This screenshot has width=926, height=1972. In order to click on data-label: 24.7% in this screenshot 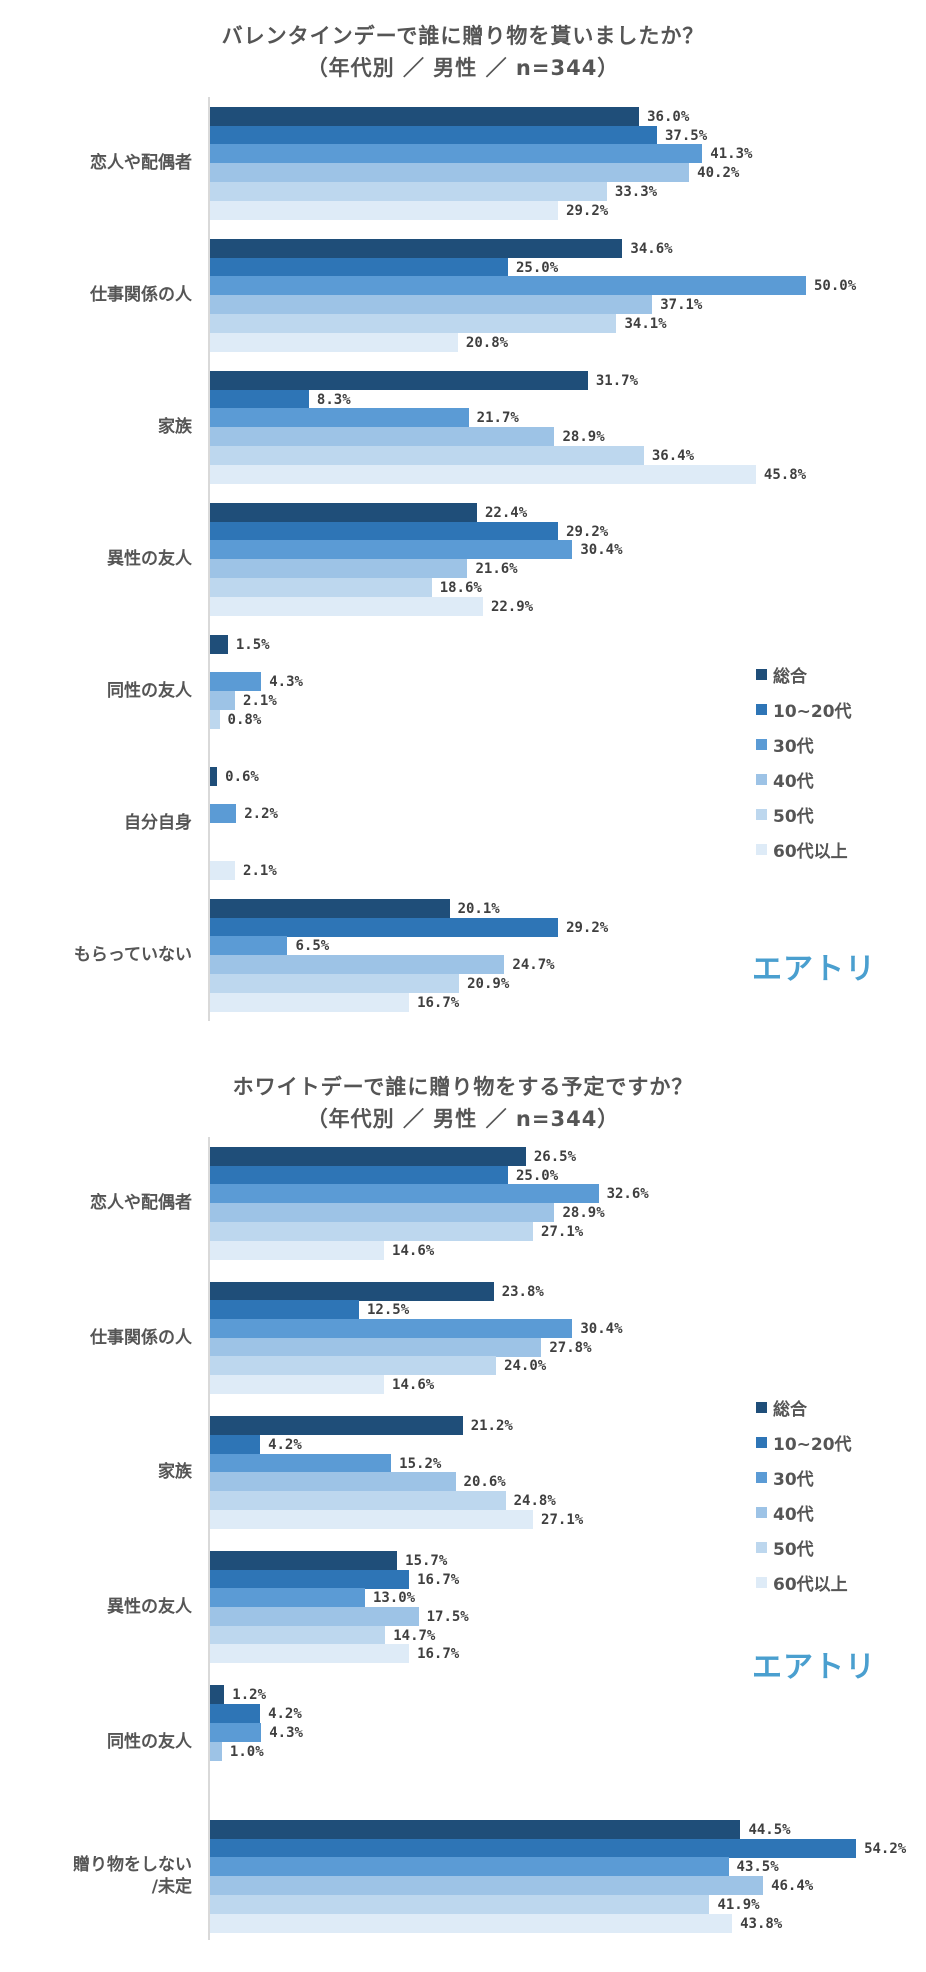, I will do `click(533, 965)`.